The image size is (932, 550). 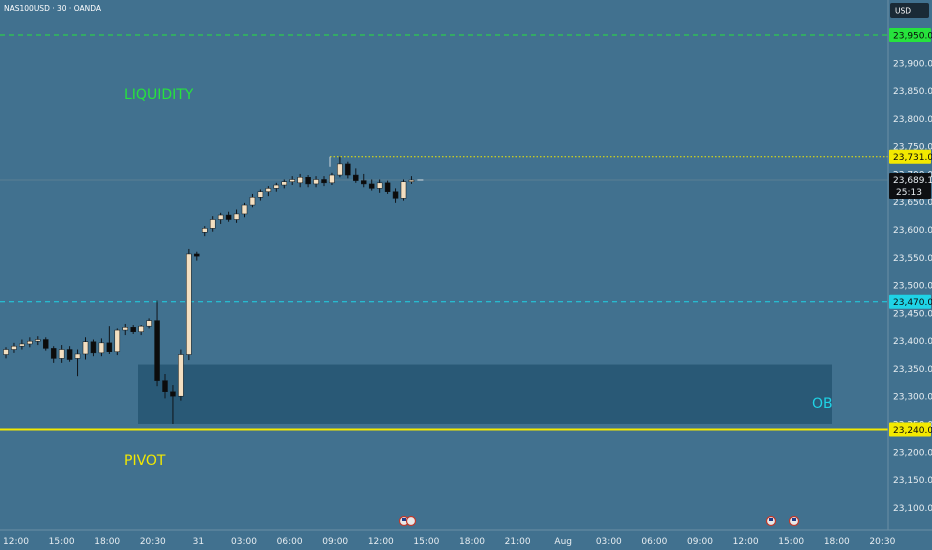 I want to click on price-tick-label: 23,750.0, so click(x=912, y=148).